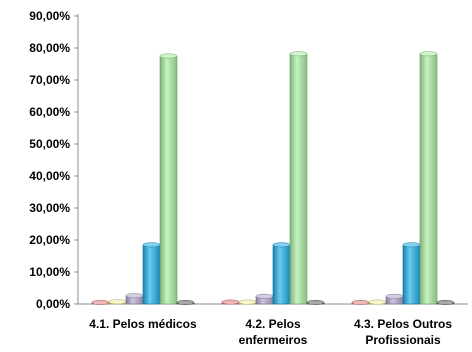  I want to click on x-category-label: 4.3. Pelos Outros, so click(403, 324).